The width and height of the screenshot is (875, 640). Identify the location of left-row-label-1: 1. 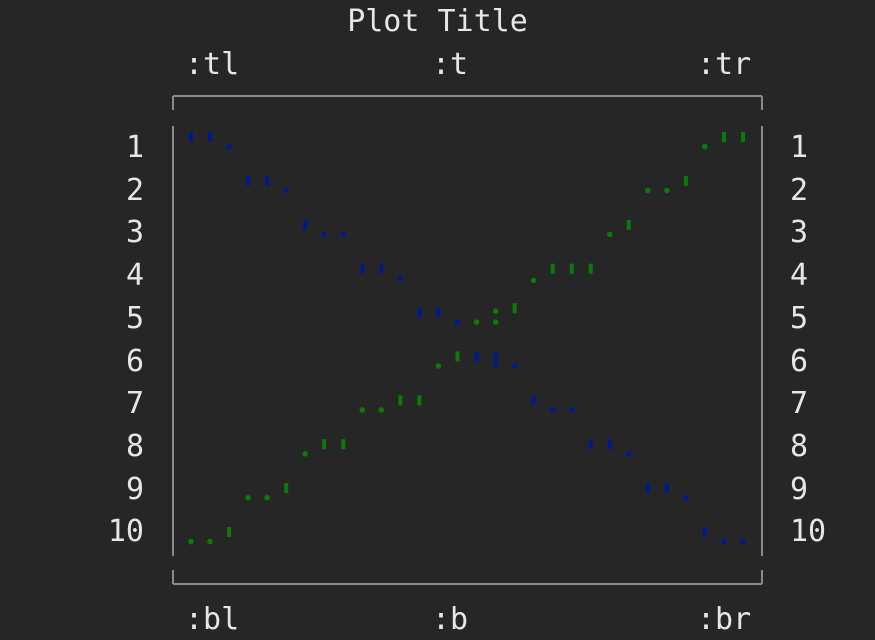
(134, 147).